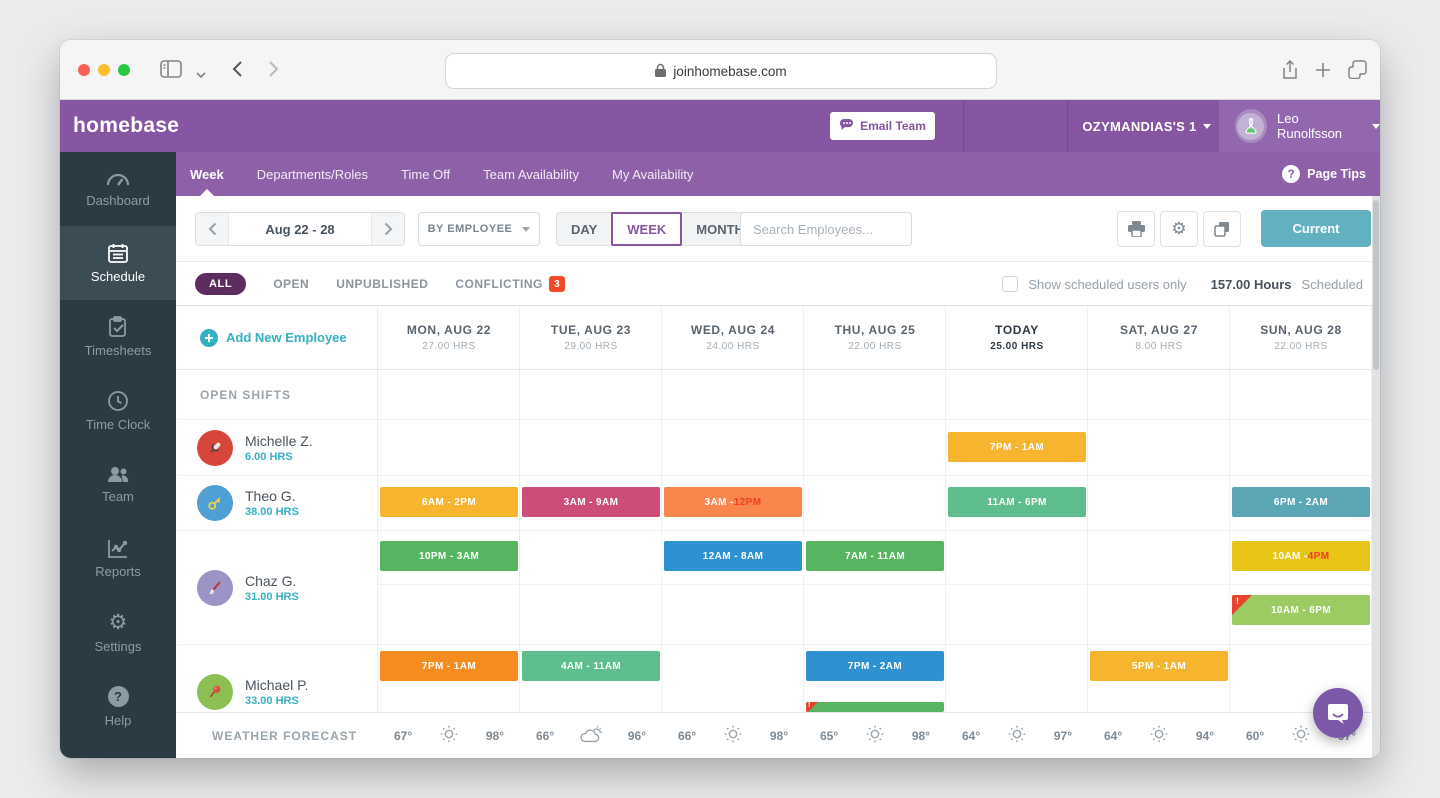 The height and width of the screenshot is (798, 1440). What do you see at coordinates (1067, 126) in the screenshot?
I see `header-divider` at bounding box center [1067, 126].